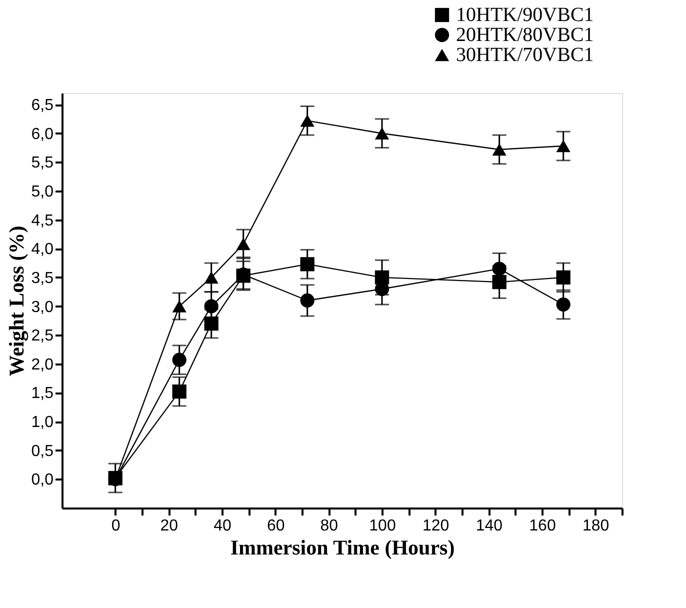  I want to click on x-axis-title: Immersion Time (Hours), so click(342, 548).